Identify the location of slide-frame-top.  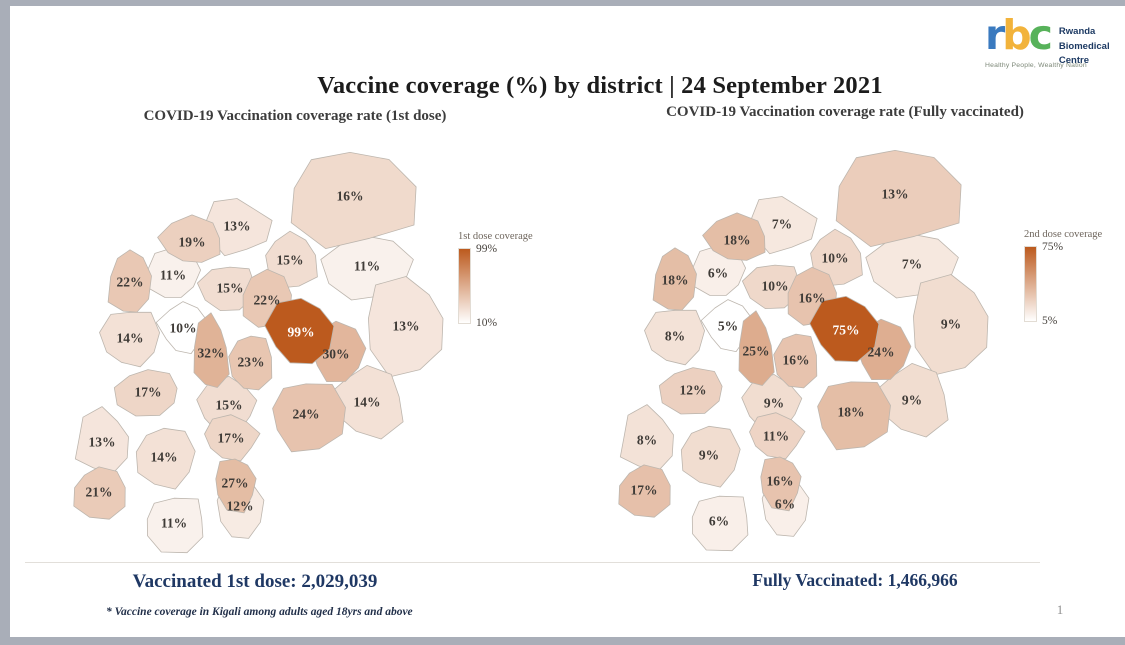
(562, 3).